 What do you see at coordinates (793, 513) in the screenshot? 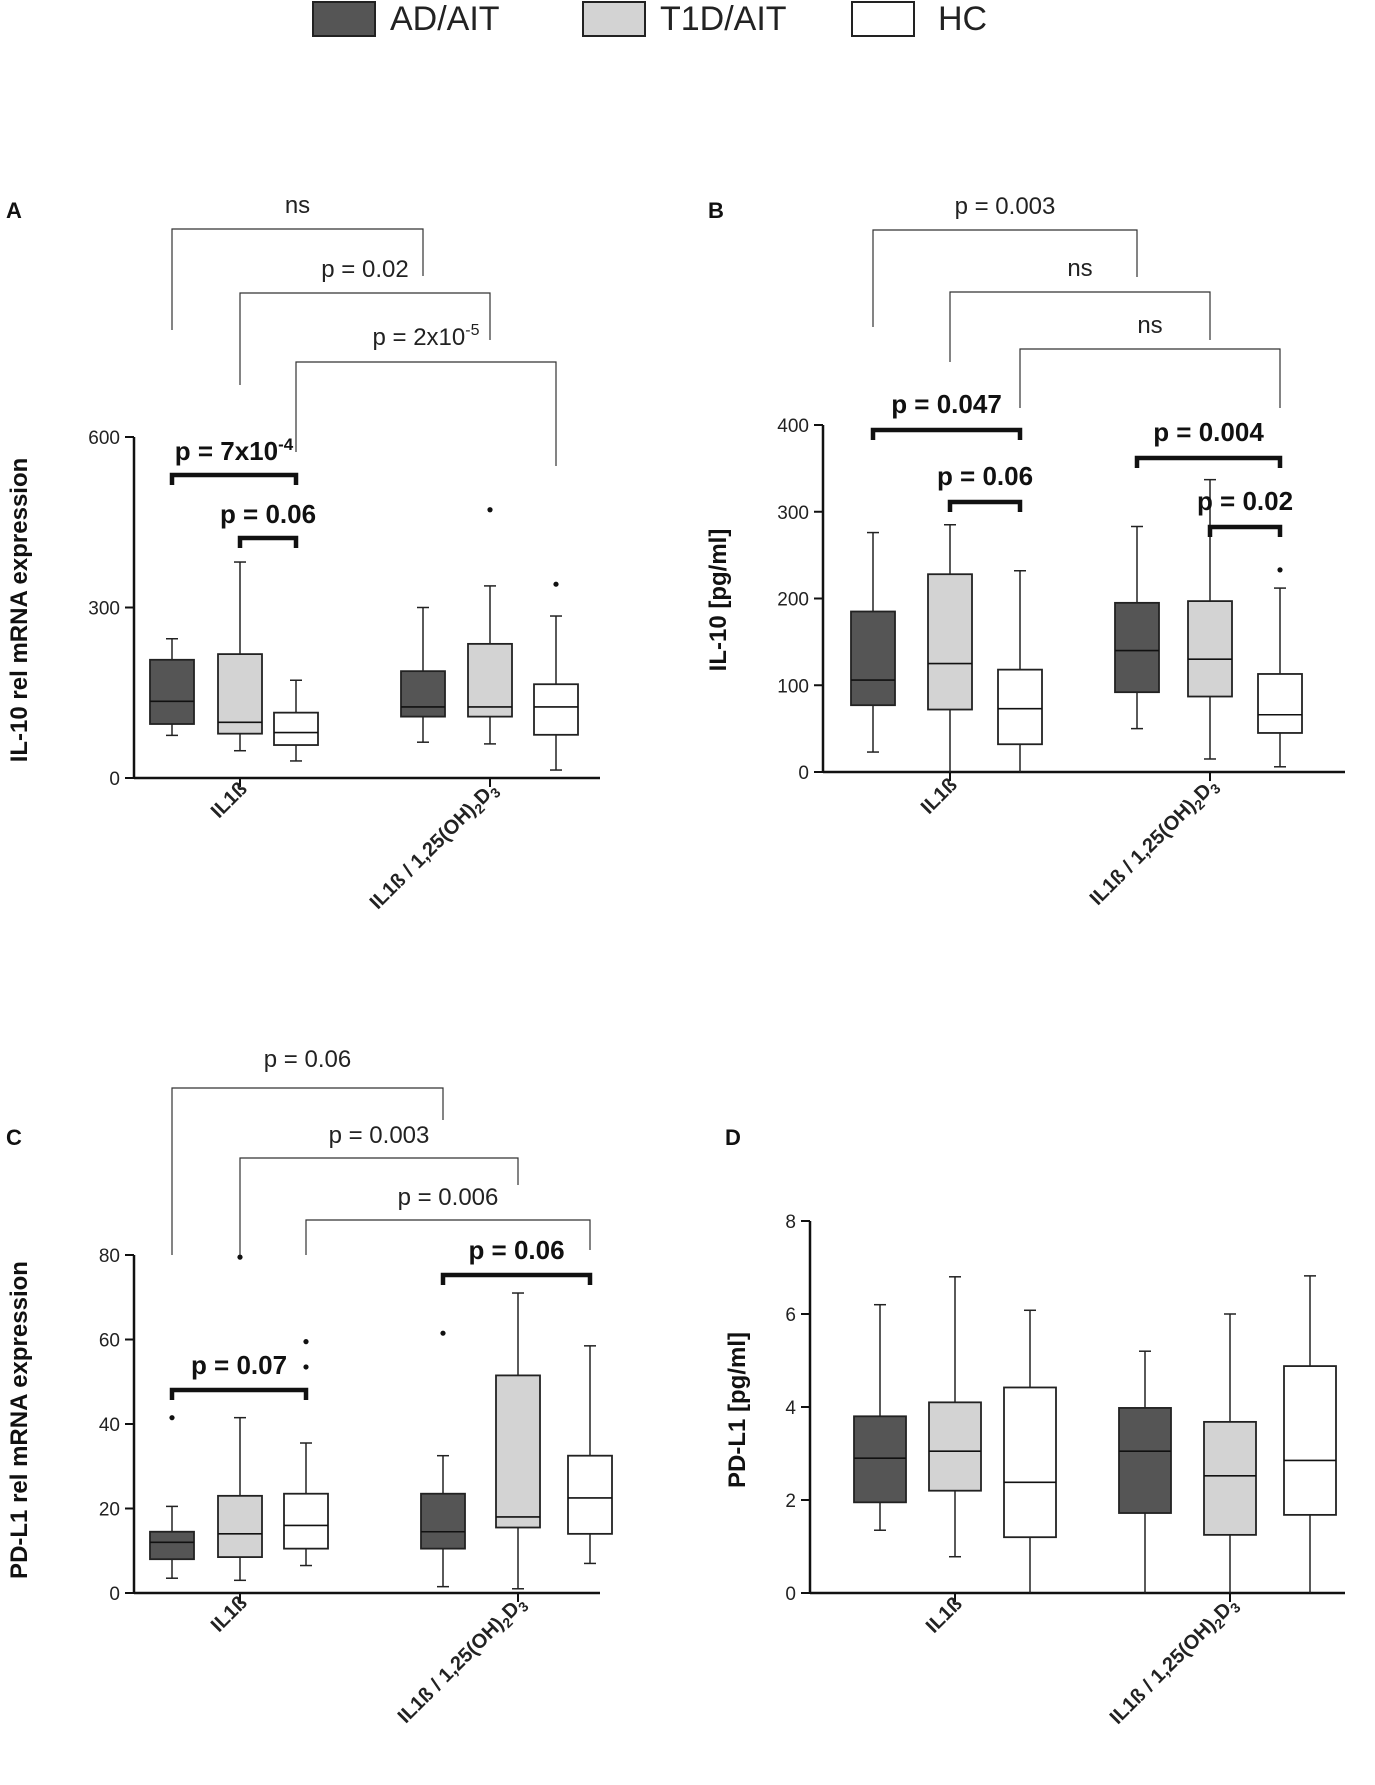
I see `y-tick-label: 300` at bounding box center [793, 513].